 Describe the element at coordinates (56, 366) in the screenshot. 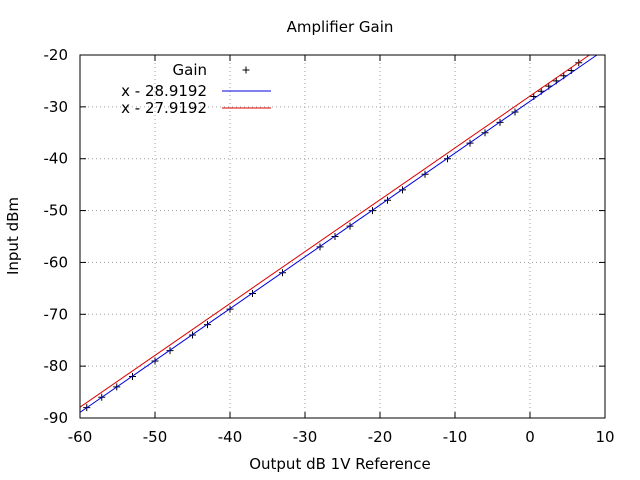

I see `y-tick-label: -80` at that location.